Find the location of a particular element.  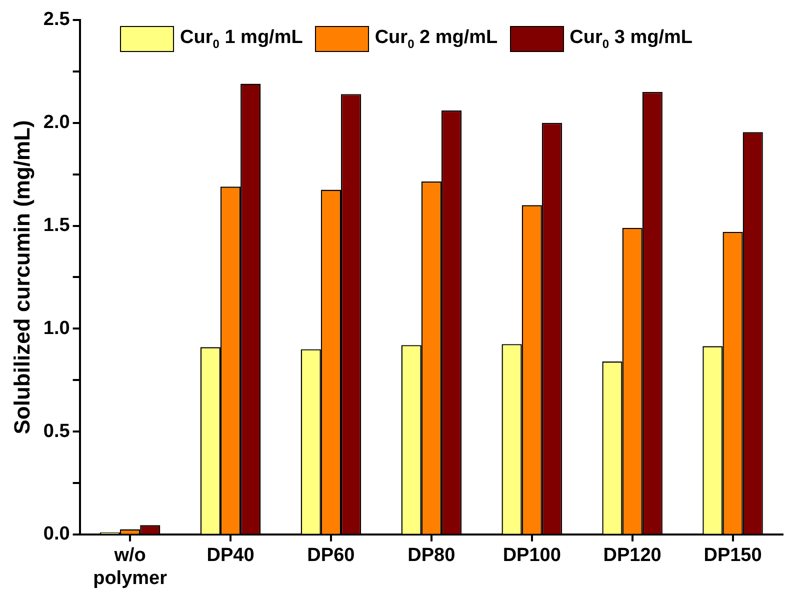

x-tick-label: w/o polymer is located at coordinates (130, 567).